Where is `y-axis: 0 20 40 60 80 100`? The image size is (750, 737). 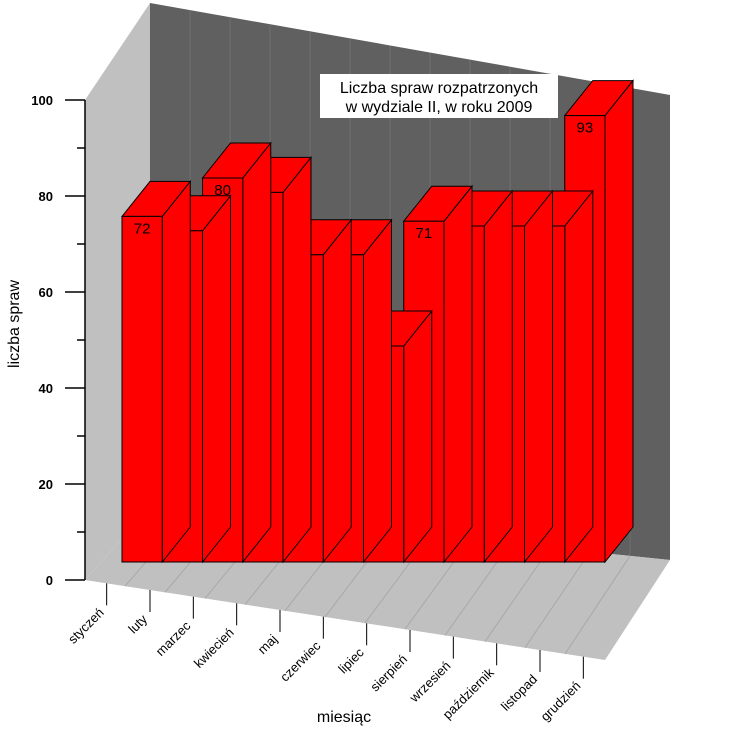 y-axis: 0 20 40 60 80 100 is located at coordinates (58, 340).